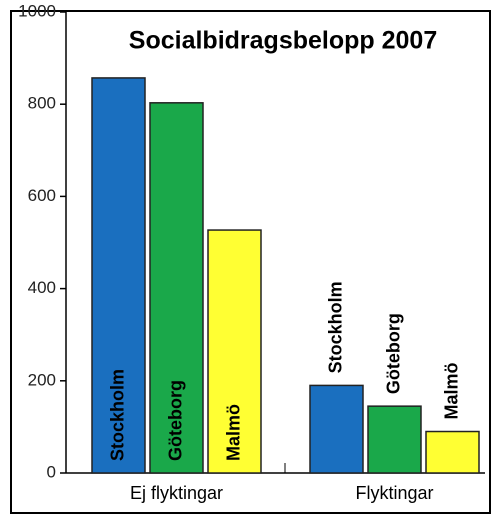 This screenshot has width=497, height=515. I want to click on y-tick-label: 400, so click(42, 287).